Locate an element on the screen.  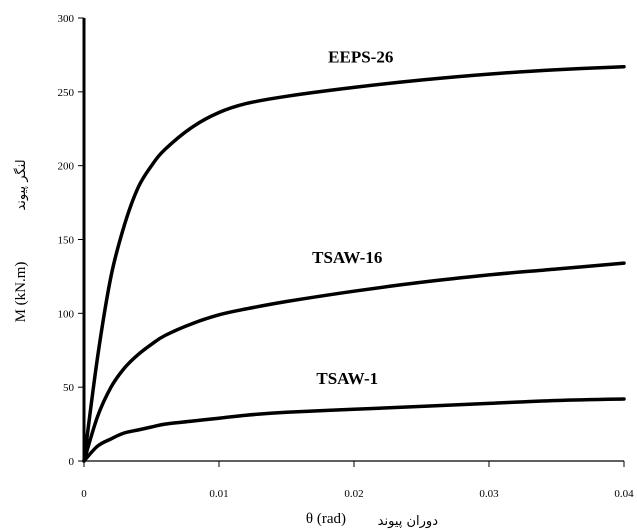
y-tick-label: 50 is located at coordinates (69, 388).